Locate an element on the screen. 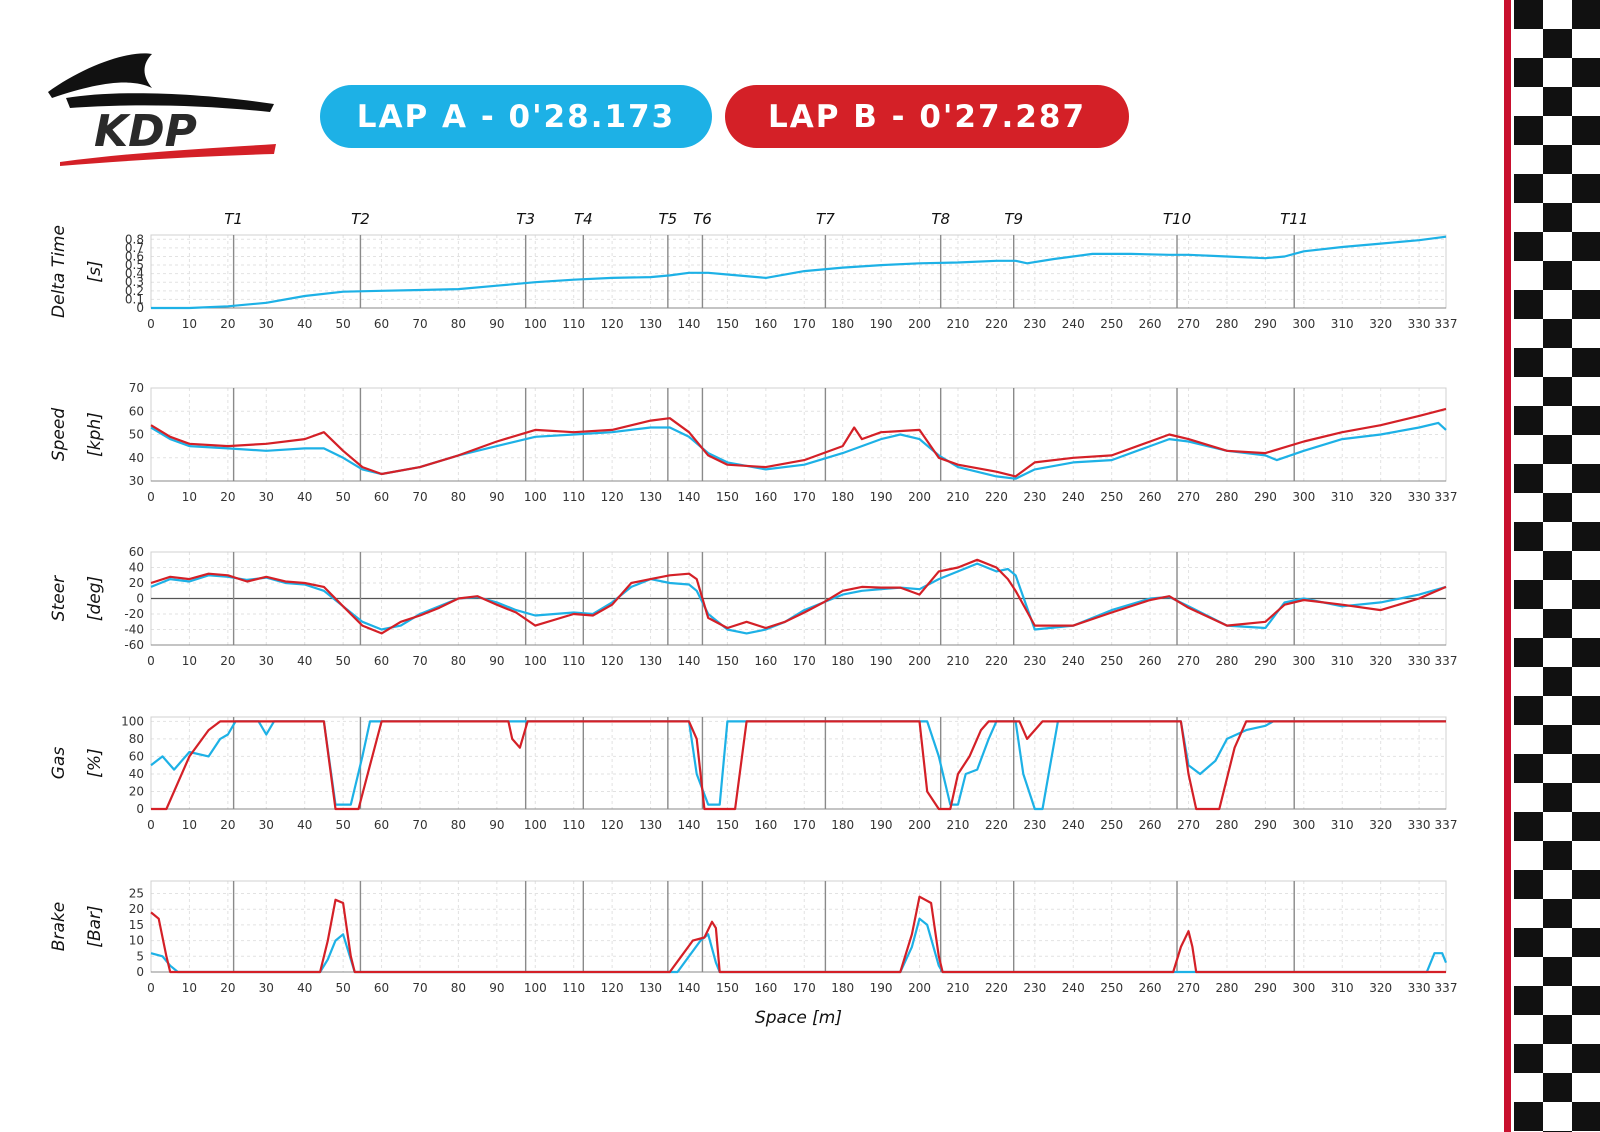  delta-xtick-label: 190 is located at coordinates (881, 324).